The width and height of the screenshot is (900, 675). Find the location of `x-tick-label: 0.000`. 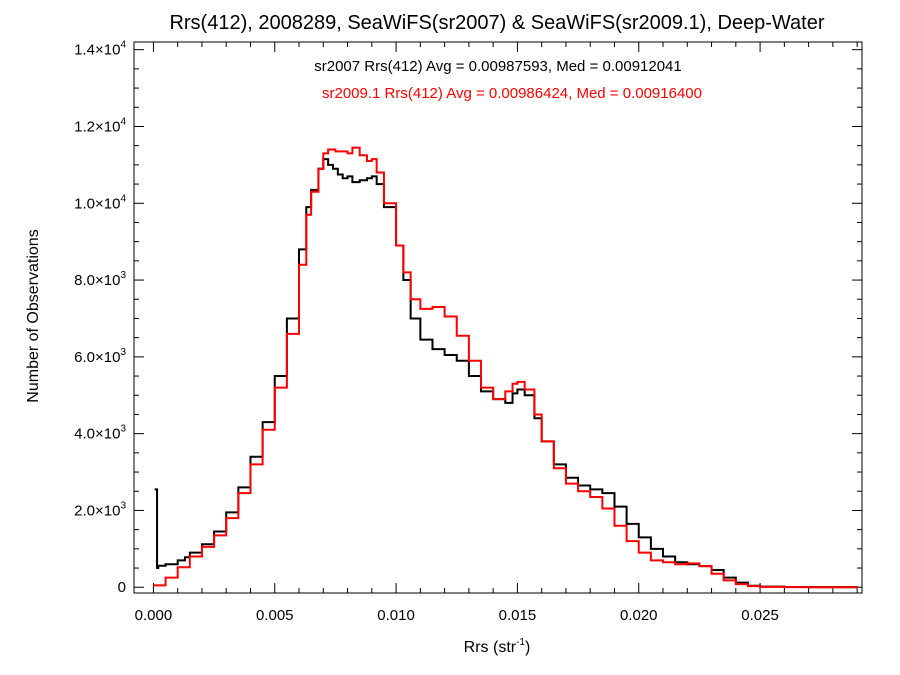

x-tick-label: 0.000 is located at coordinates (154, 615).